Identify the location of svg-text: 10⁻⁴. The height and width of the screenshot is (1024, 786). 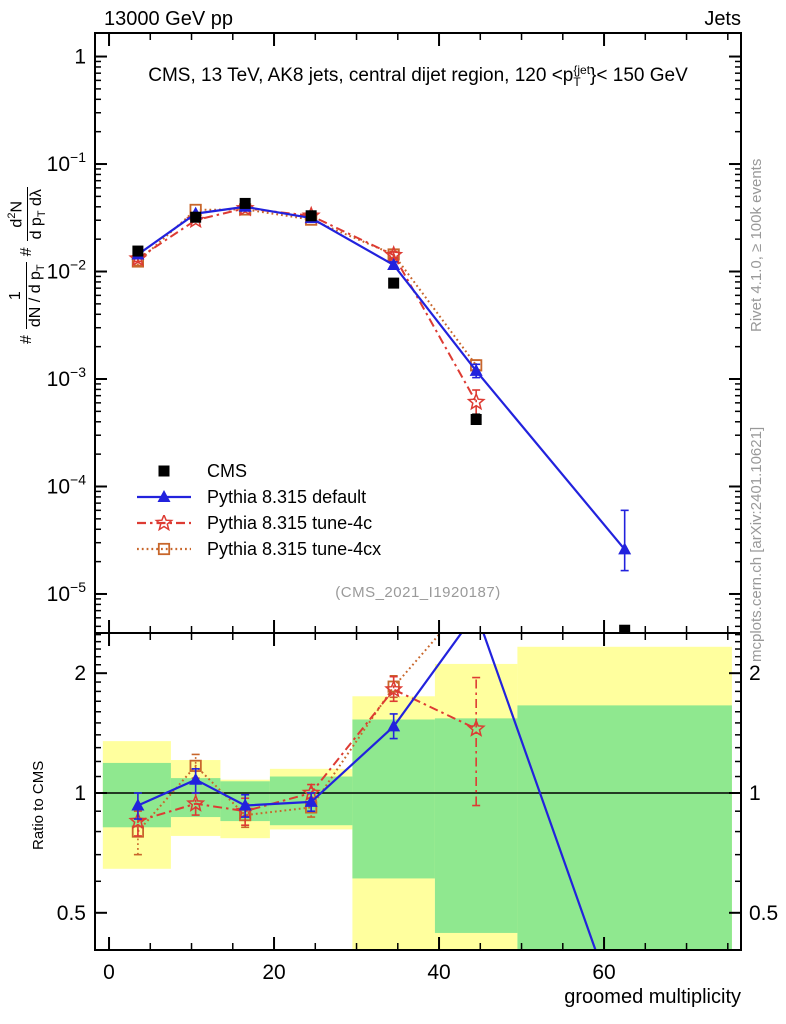
(67, 484).